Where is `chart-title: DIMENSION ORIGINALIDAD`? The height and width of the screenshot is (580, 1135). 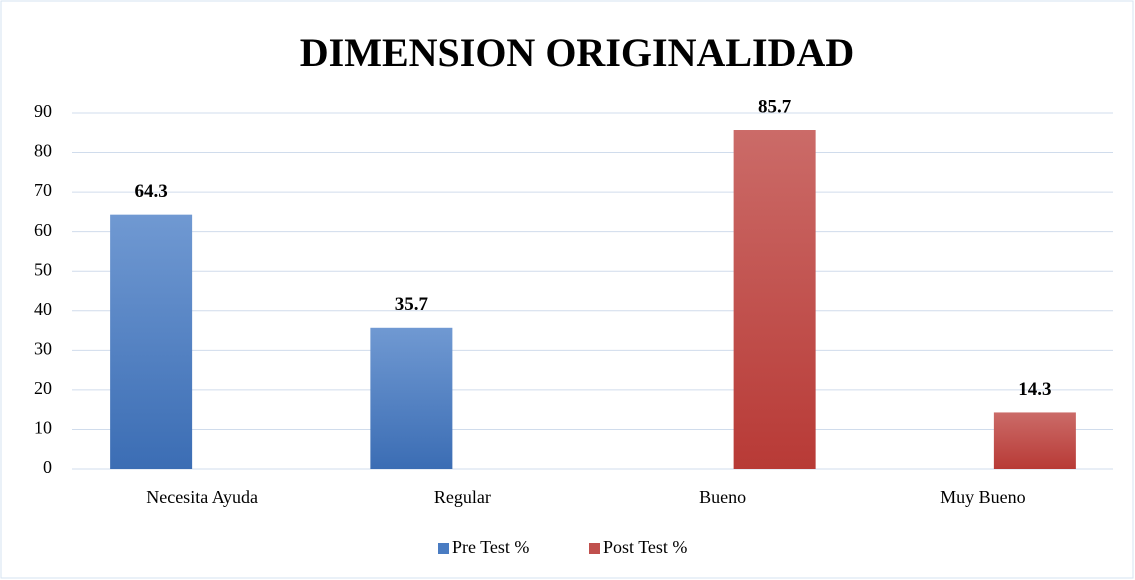 chart-title: DIMENSION ORIGINALIDAD is located at coordinates (577, 52).